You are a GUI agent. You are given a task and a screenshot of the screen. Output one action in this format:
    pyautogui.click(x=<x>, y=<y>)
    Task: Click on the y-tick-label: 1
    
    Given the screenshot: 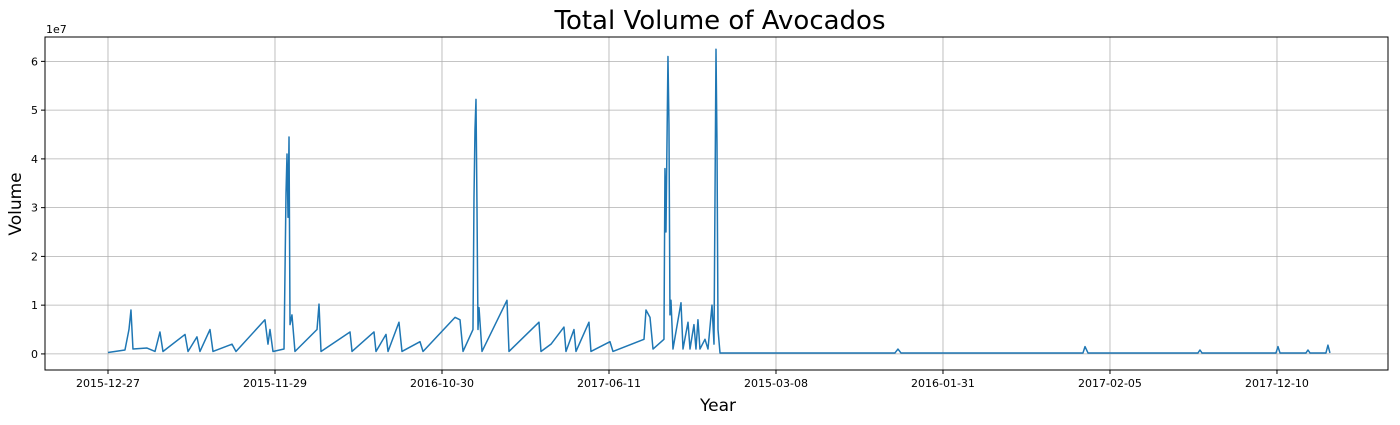 What is the action you would take?
    pyautogui.click(x=34, y=305)
    